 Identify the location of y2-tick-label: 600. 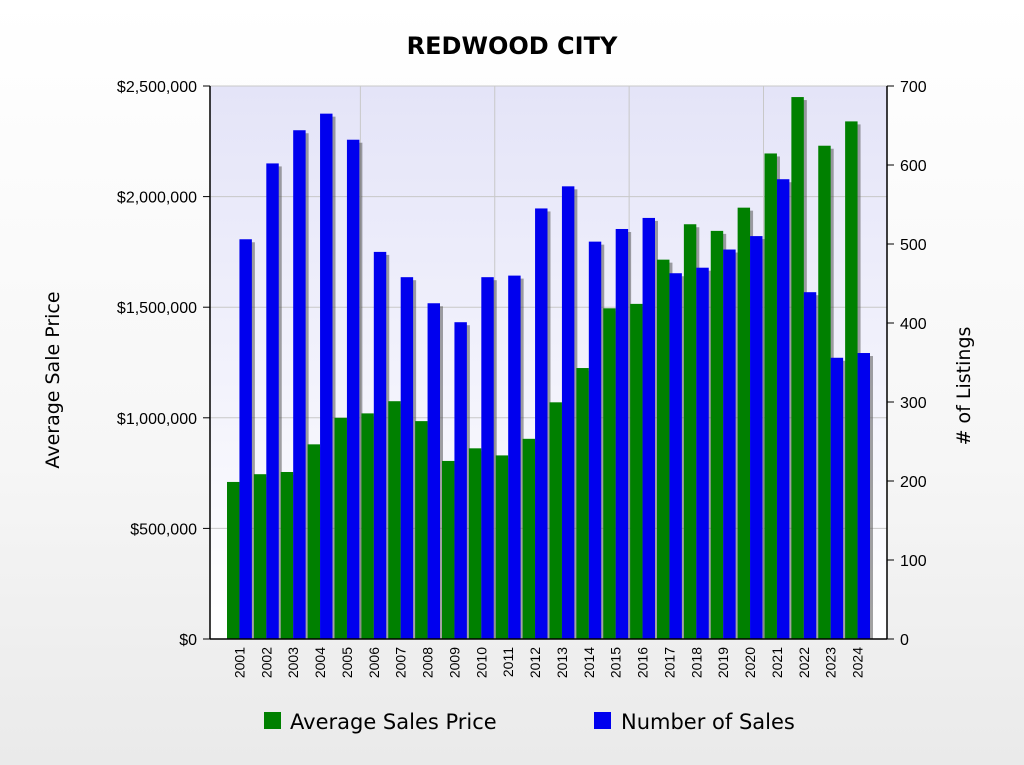
(913, 166).